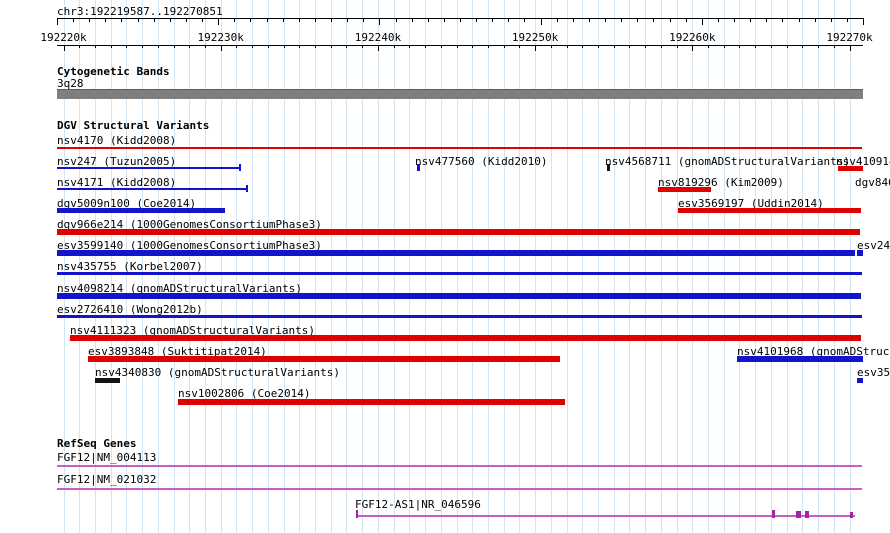  What do you see at coordinates (849, 37) in the screenshot?
I see `scale-tick-label: 192270k` at bounding box center [849, 37].